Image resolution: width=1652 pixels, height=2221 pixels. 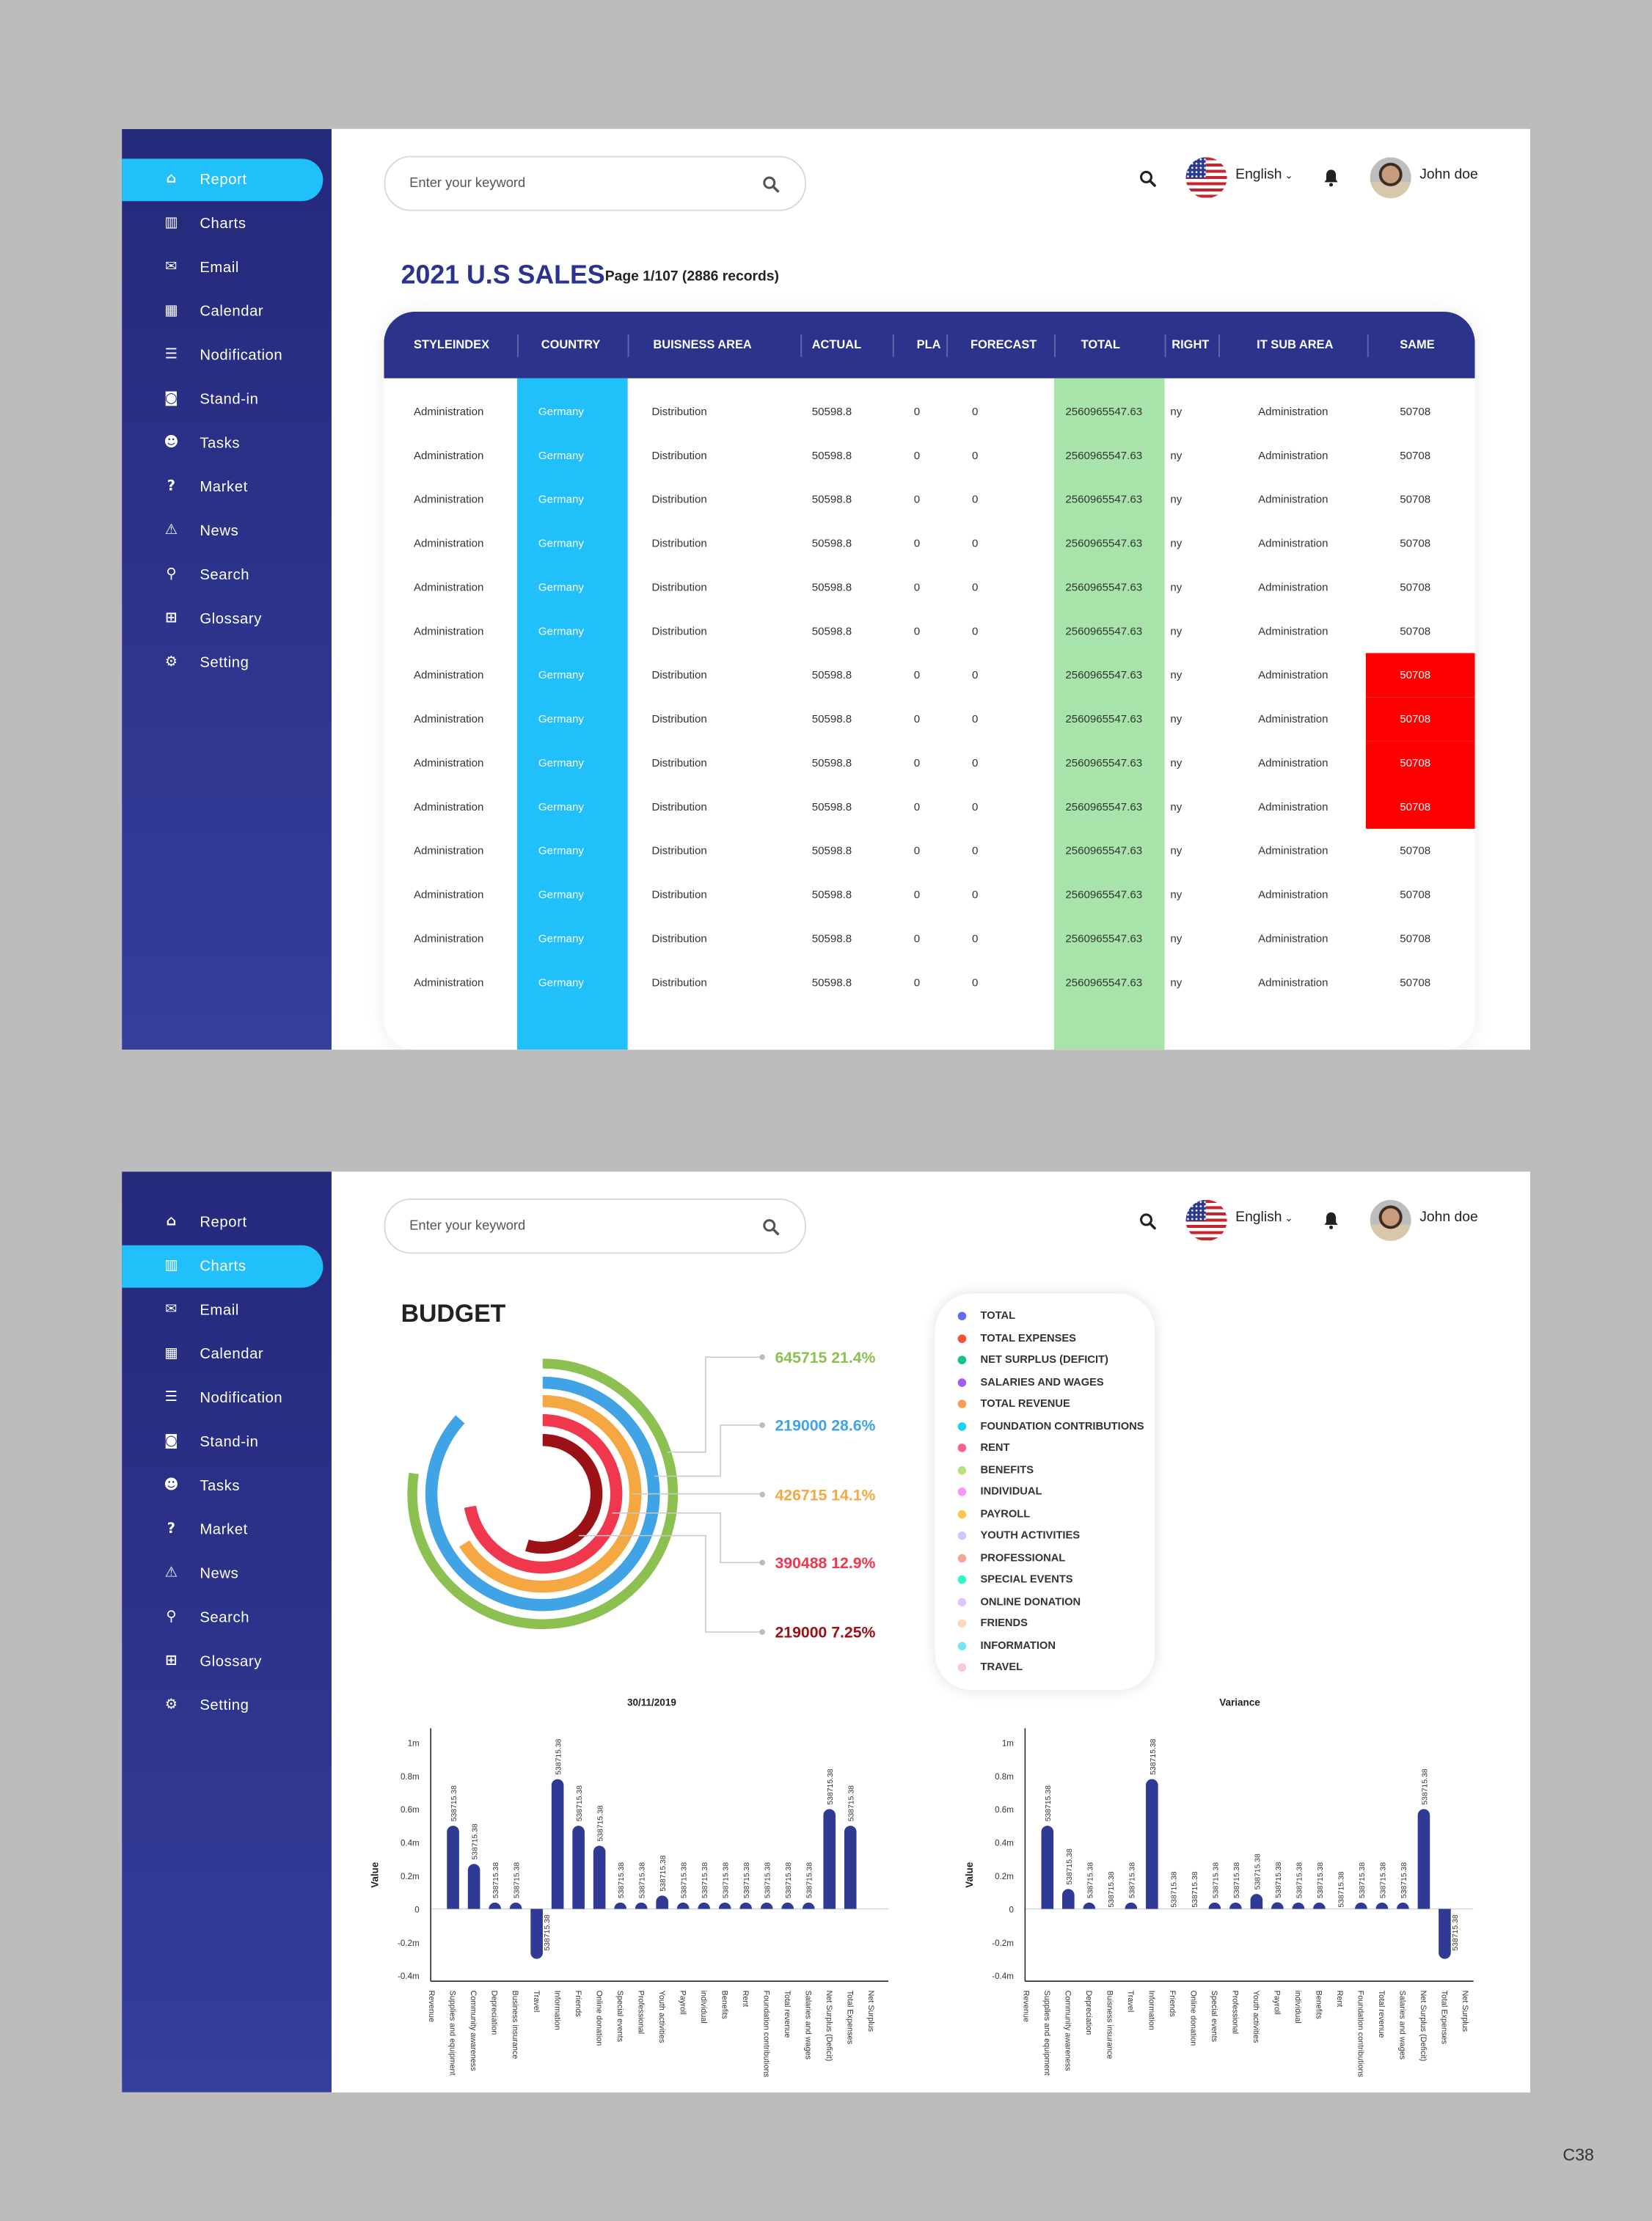 What do you see at coordinates (1277, 2003) in the screenshot?
I see `x-tick-label: Payroll` at bounding box center [1277, 2003].